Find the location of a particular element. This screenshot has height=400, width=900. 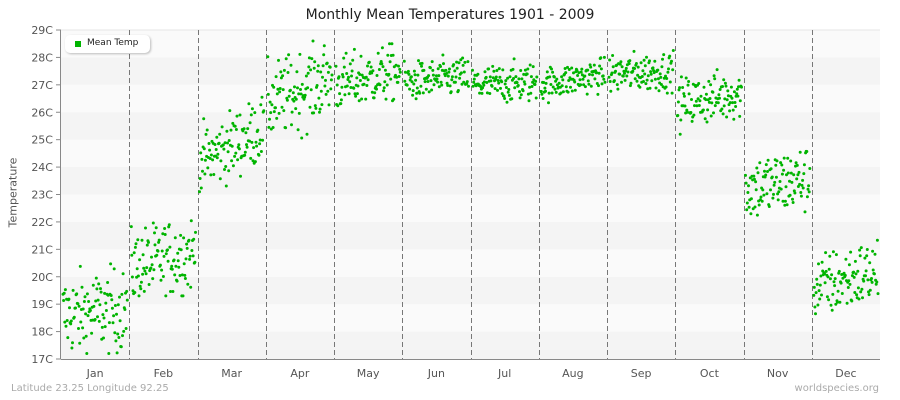

legend: Mean Temp is located at coordinates (107, 44).